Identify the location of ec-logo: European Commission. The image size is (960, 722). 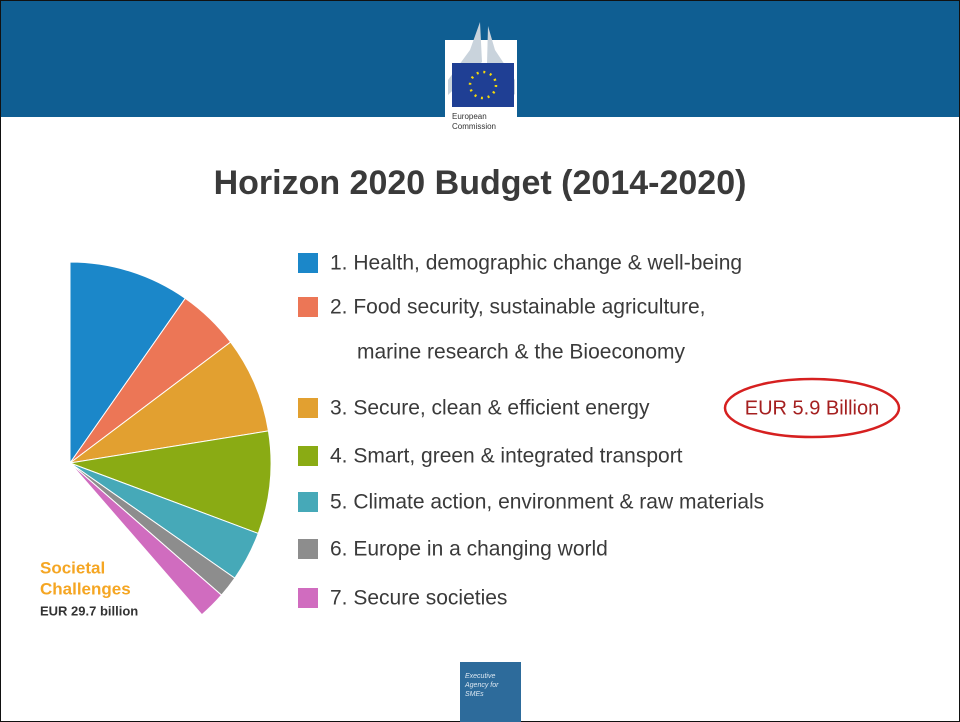
(481, 79).